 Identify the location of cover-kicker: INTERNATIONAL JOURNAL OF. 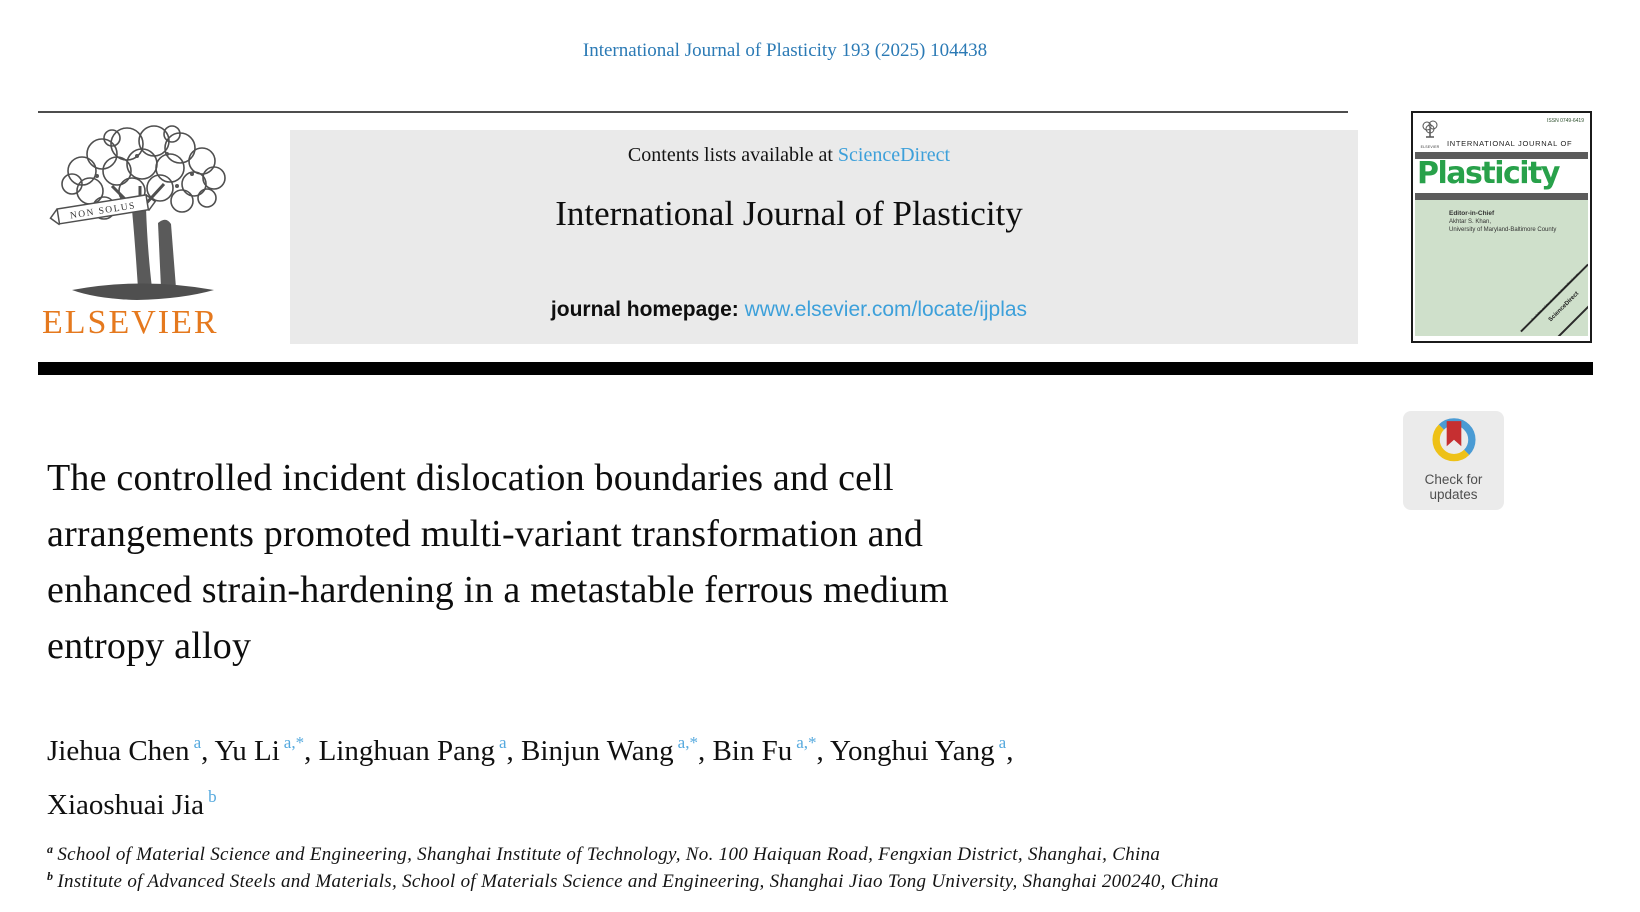
(1510, 143).